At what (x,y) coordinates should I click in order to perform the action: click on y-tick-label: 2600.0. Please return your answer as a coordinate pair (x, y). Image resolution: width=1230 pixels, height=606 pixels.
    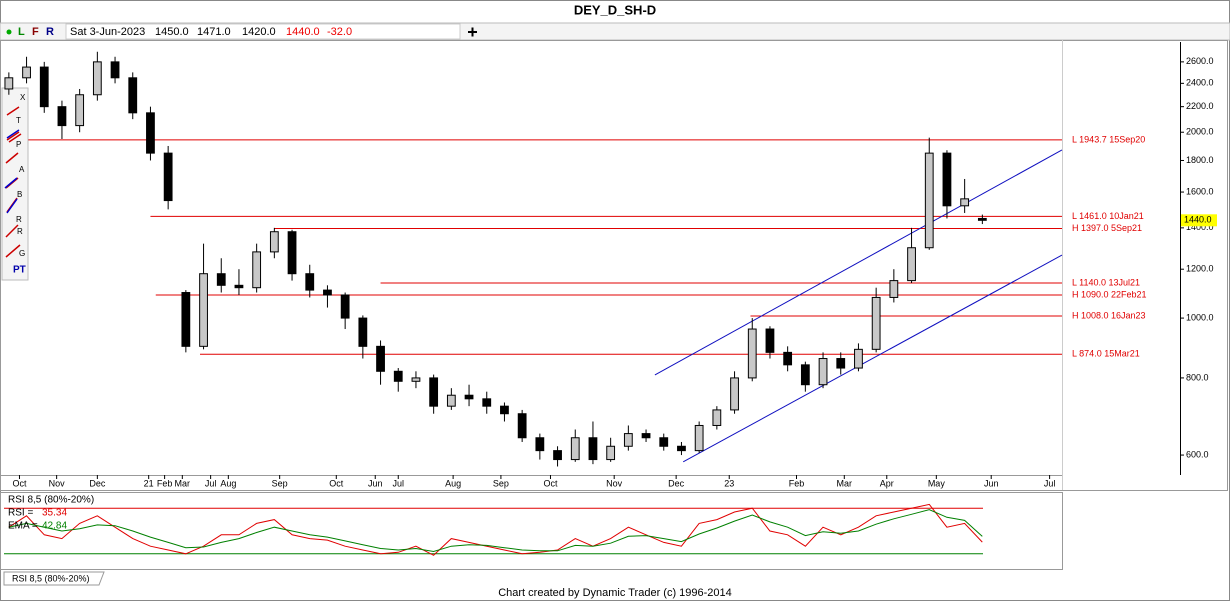
    Looking at the image, I should click on (1200, 61).